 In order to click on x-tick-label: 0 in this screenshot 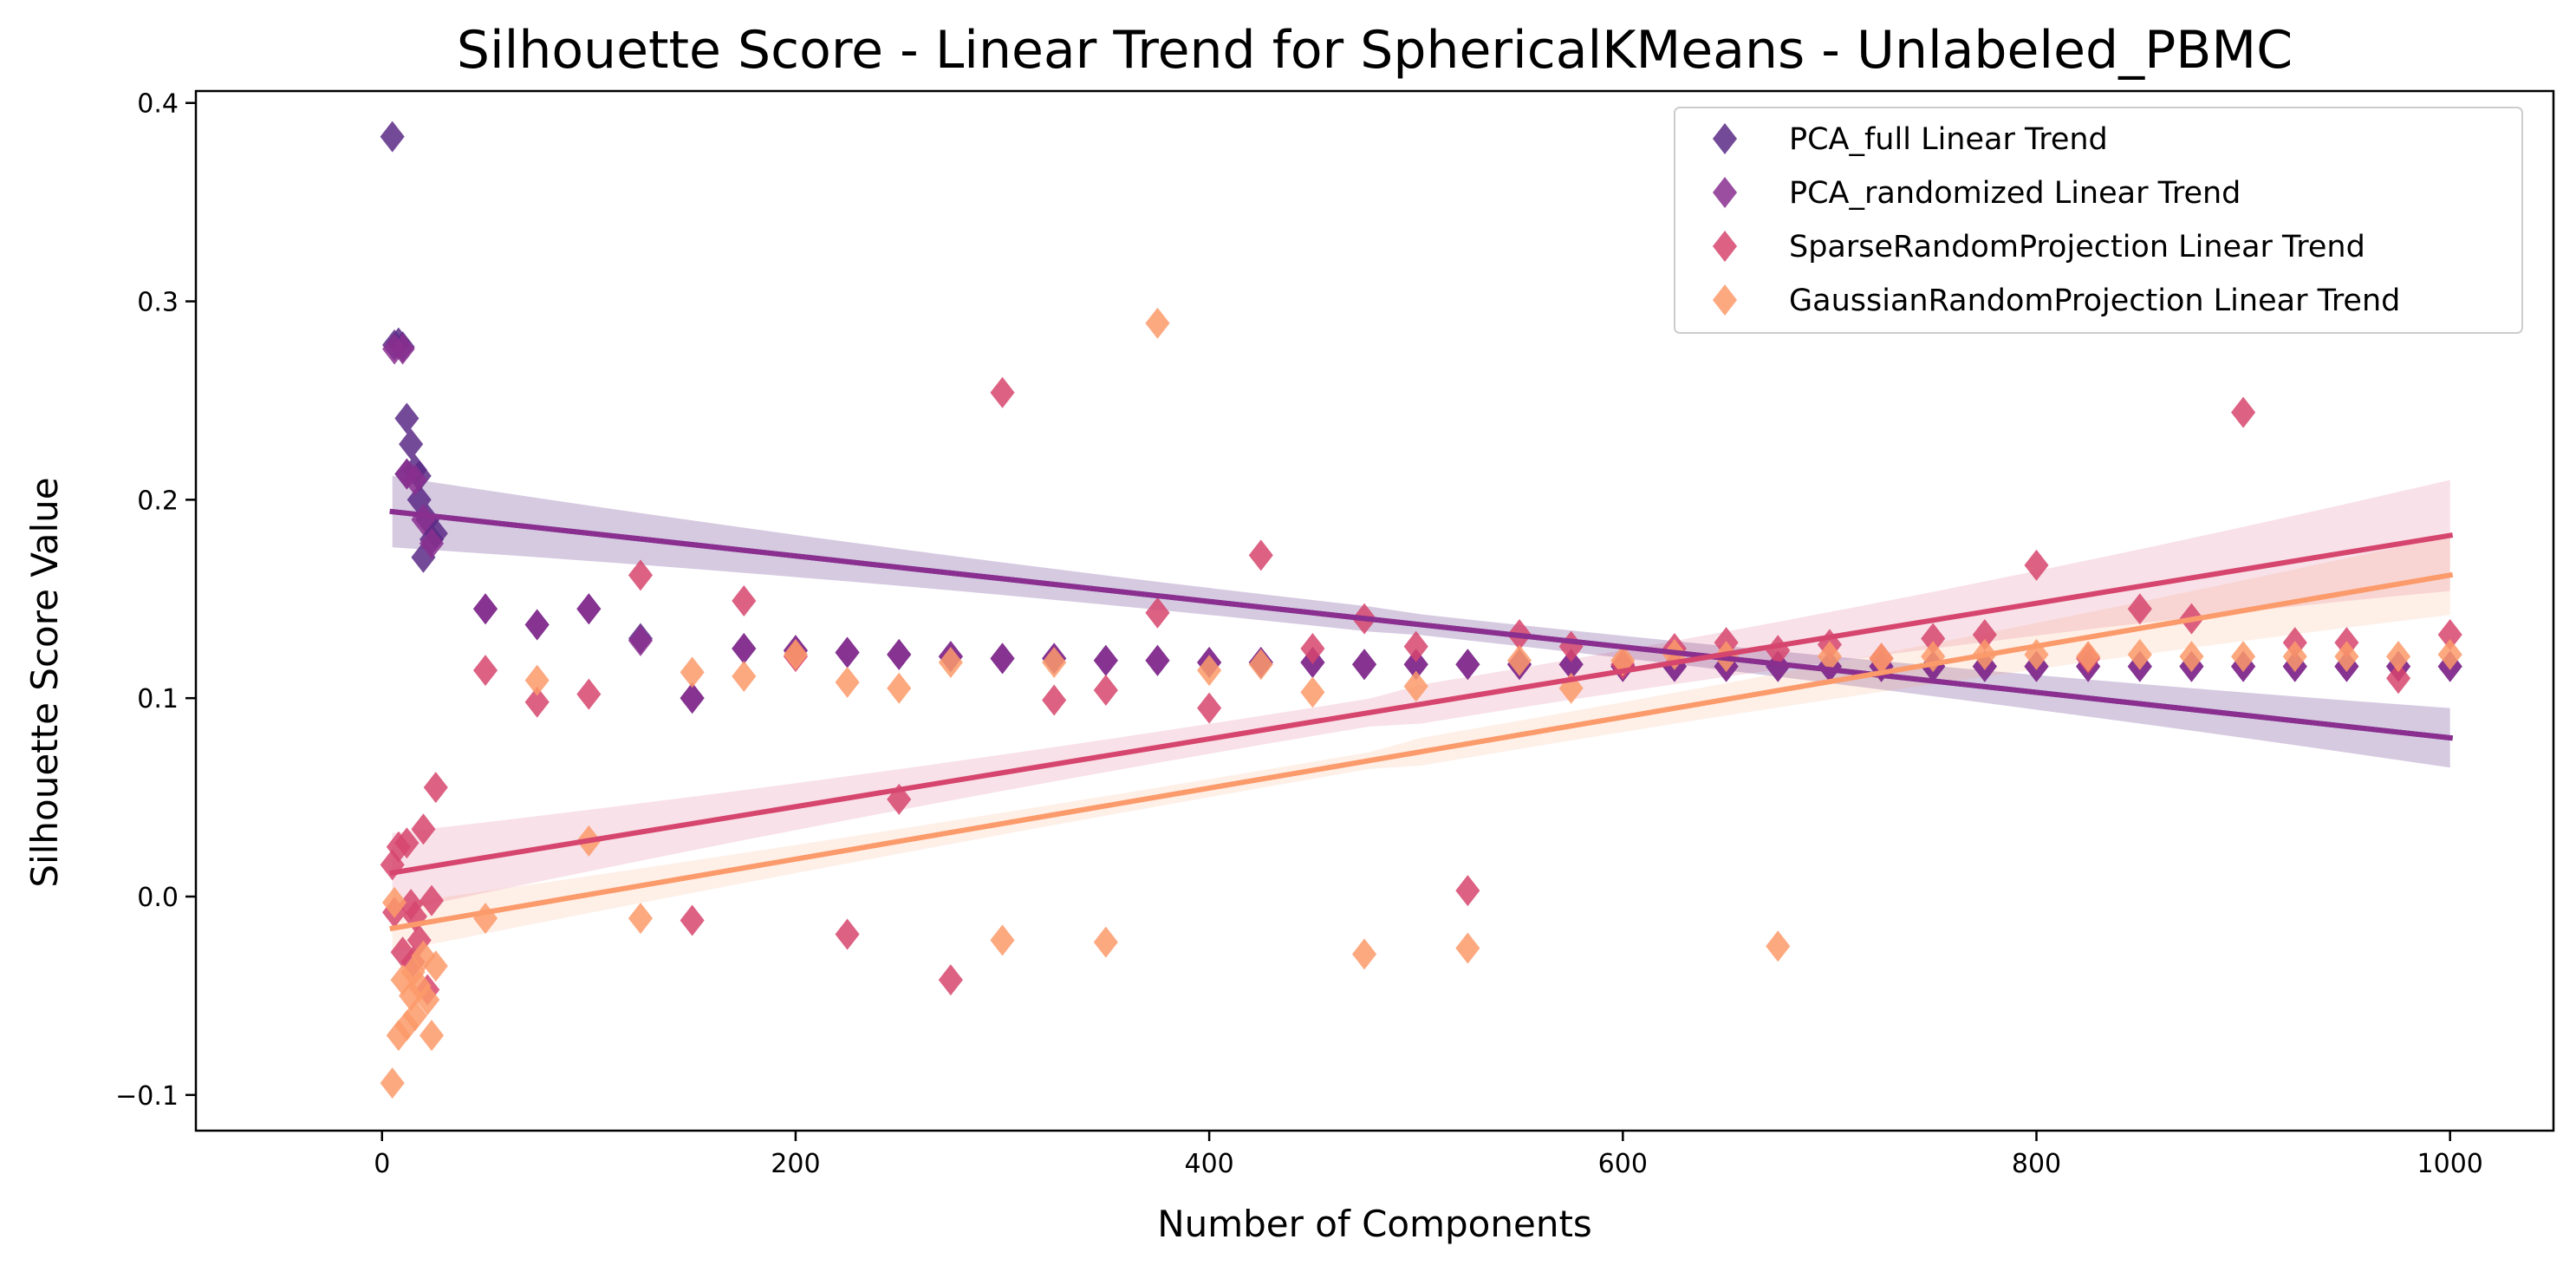, I will do `click(382, 1164)`.